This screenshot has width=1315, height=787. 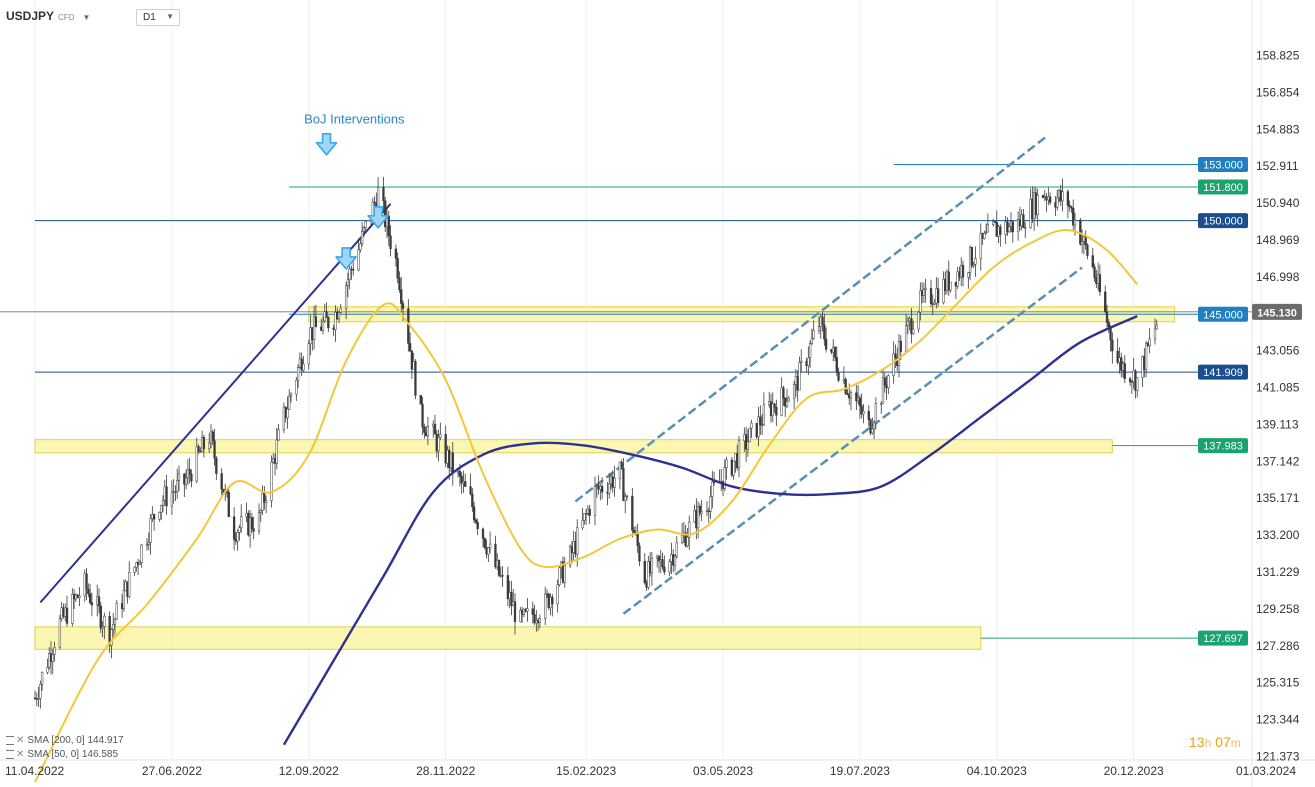 I want to click on timeframe-selector: D1 ▼, so click(x=158, y=17).